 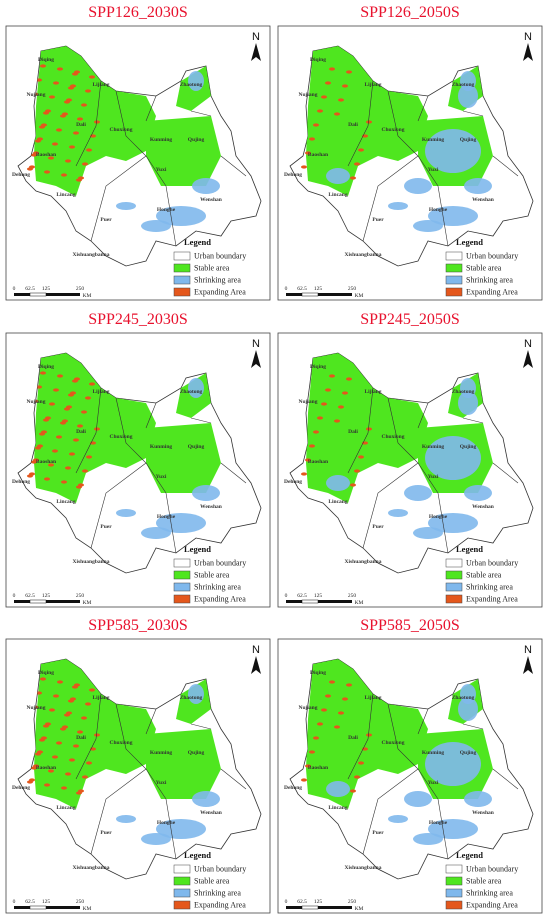 I want to click on stable-area, so click(x=183, y=764).